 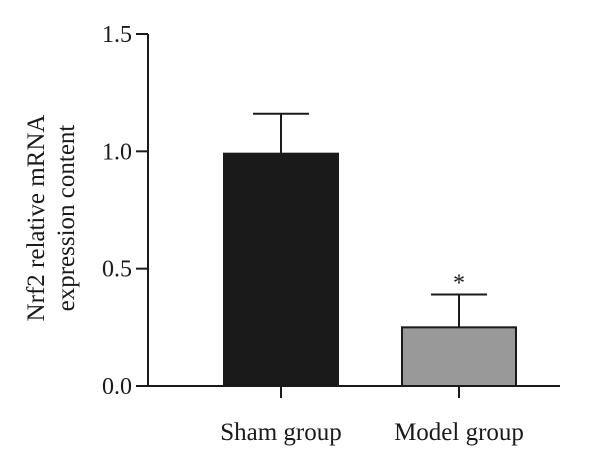 I want to click on y-axis-title-line-2: expression content, so click(x=66, y=218).